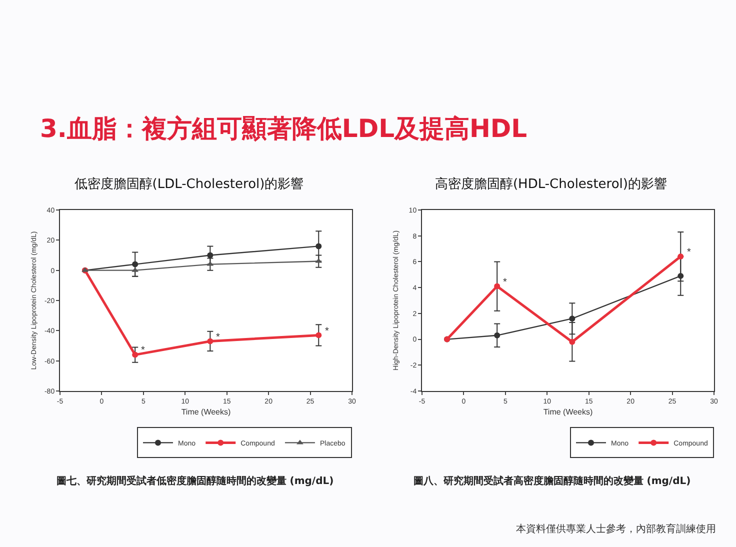 This screenshot has width=736, height=547. I want to click on text: 本資料僅供專業人士參考，內部教育訓練使用, so click(616, 529).